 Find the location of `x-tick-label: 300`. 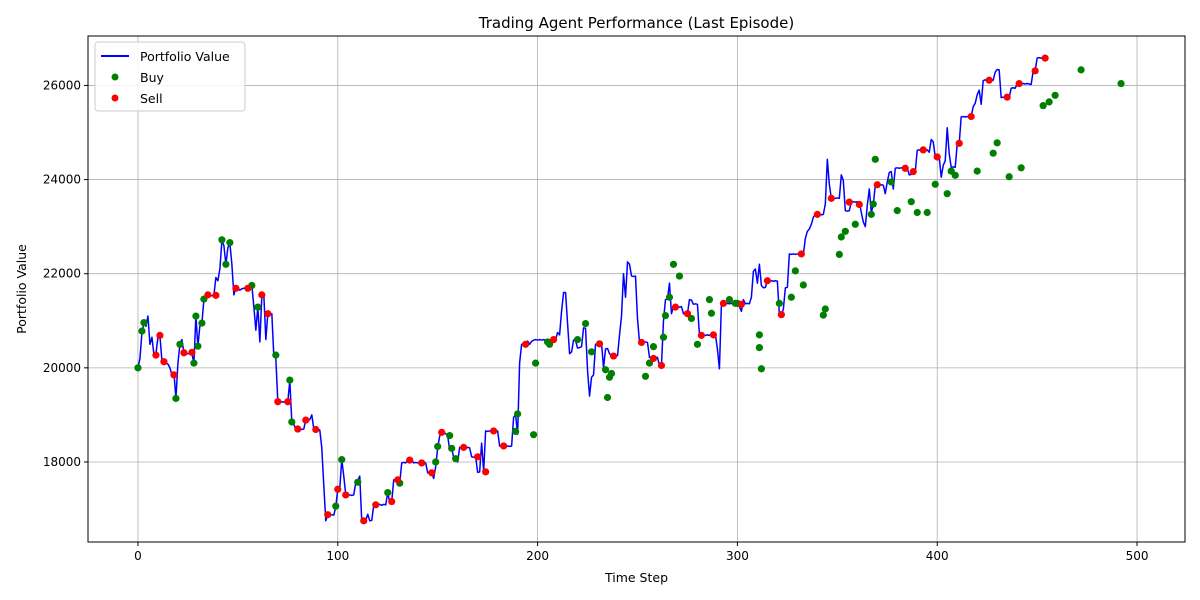

x-tick-label: 300 is located at coordinates (737, 556).